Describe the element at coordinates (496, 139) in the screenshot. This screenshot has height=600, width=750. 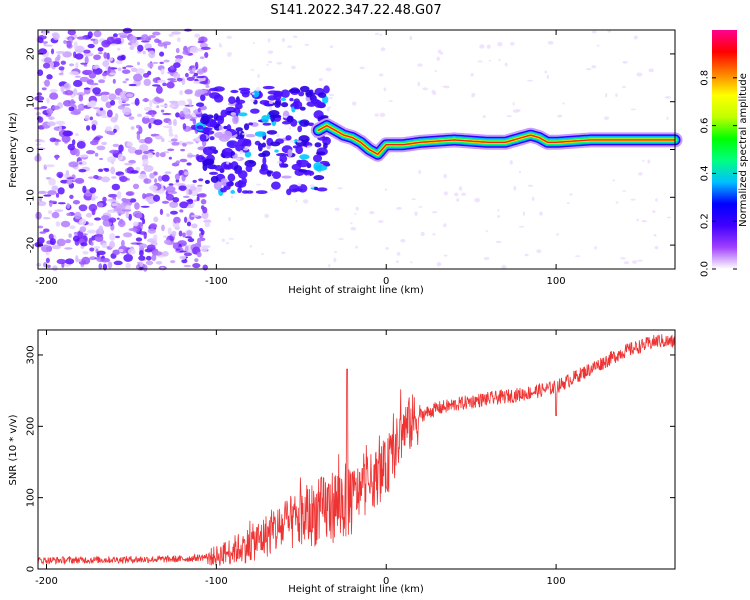
I see `signal-band-core` at that location.